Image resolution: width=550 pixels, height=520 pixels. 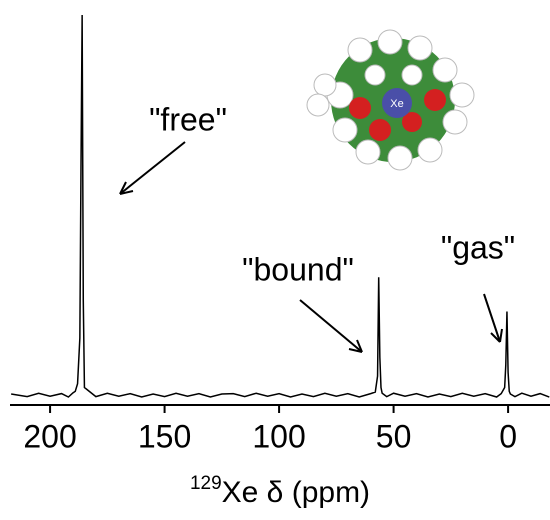 What do you see at coordinates (296, 492) in the screenshot?
I see `x-axis-label-main: Xe δ (ppm)` at bounding box center [296, 492].